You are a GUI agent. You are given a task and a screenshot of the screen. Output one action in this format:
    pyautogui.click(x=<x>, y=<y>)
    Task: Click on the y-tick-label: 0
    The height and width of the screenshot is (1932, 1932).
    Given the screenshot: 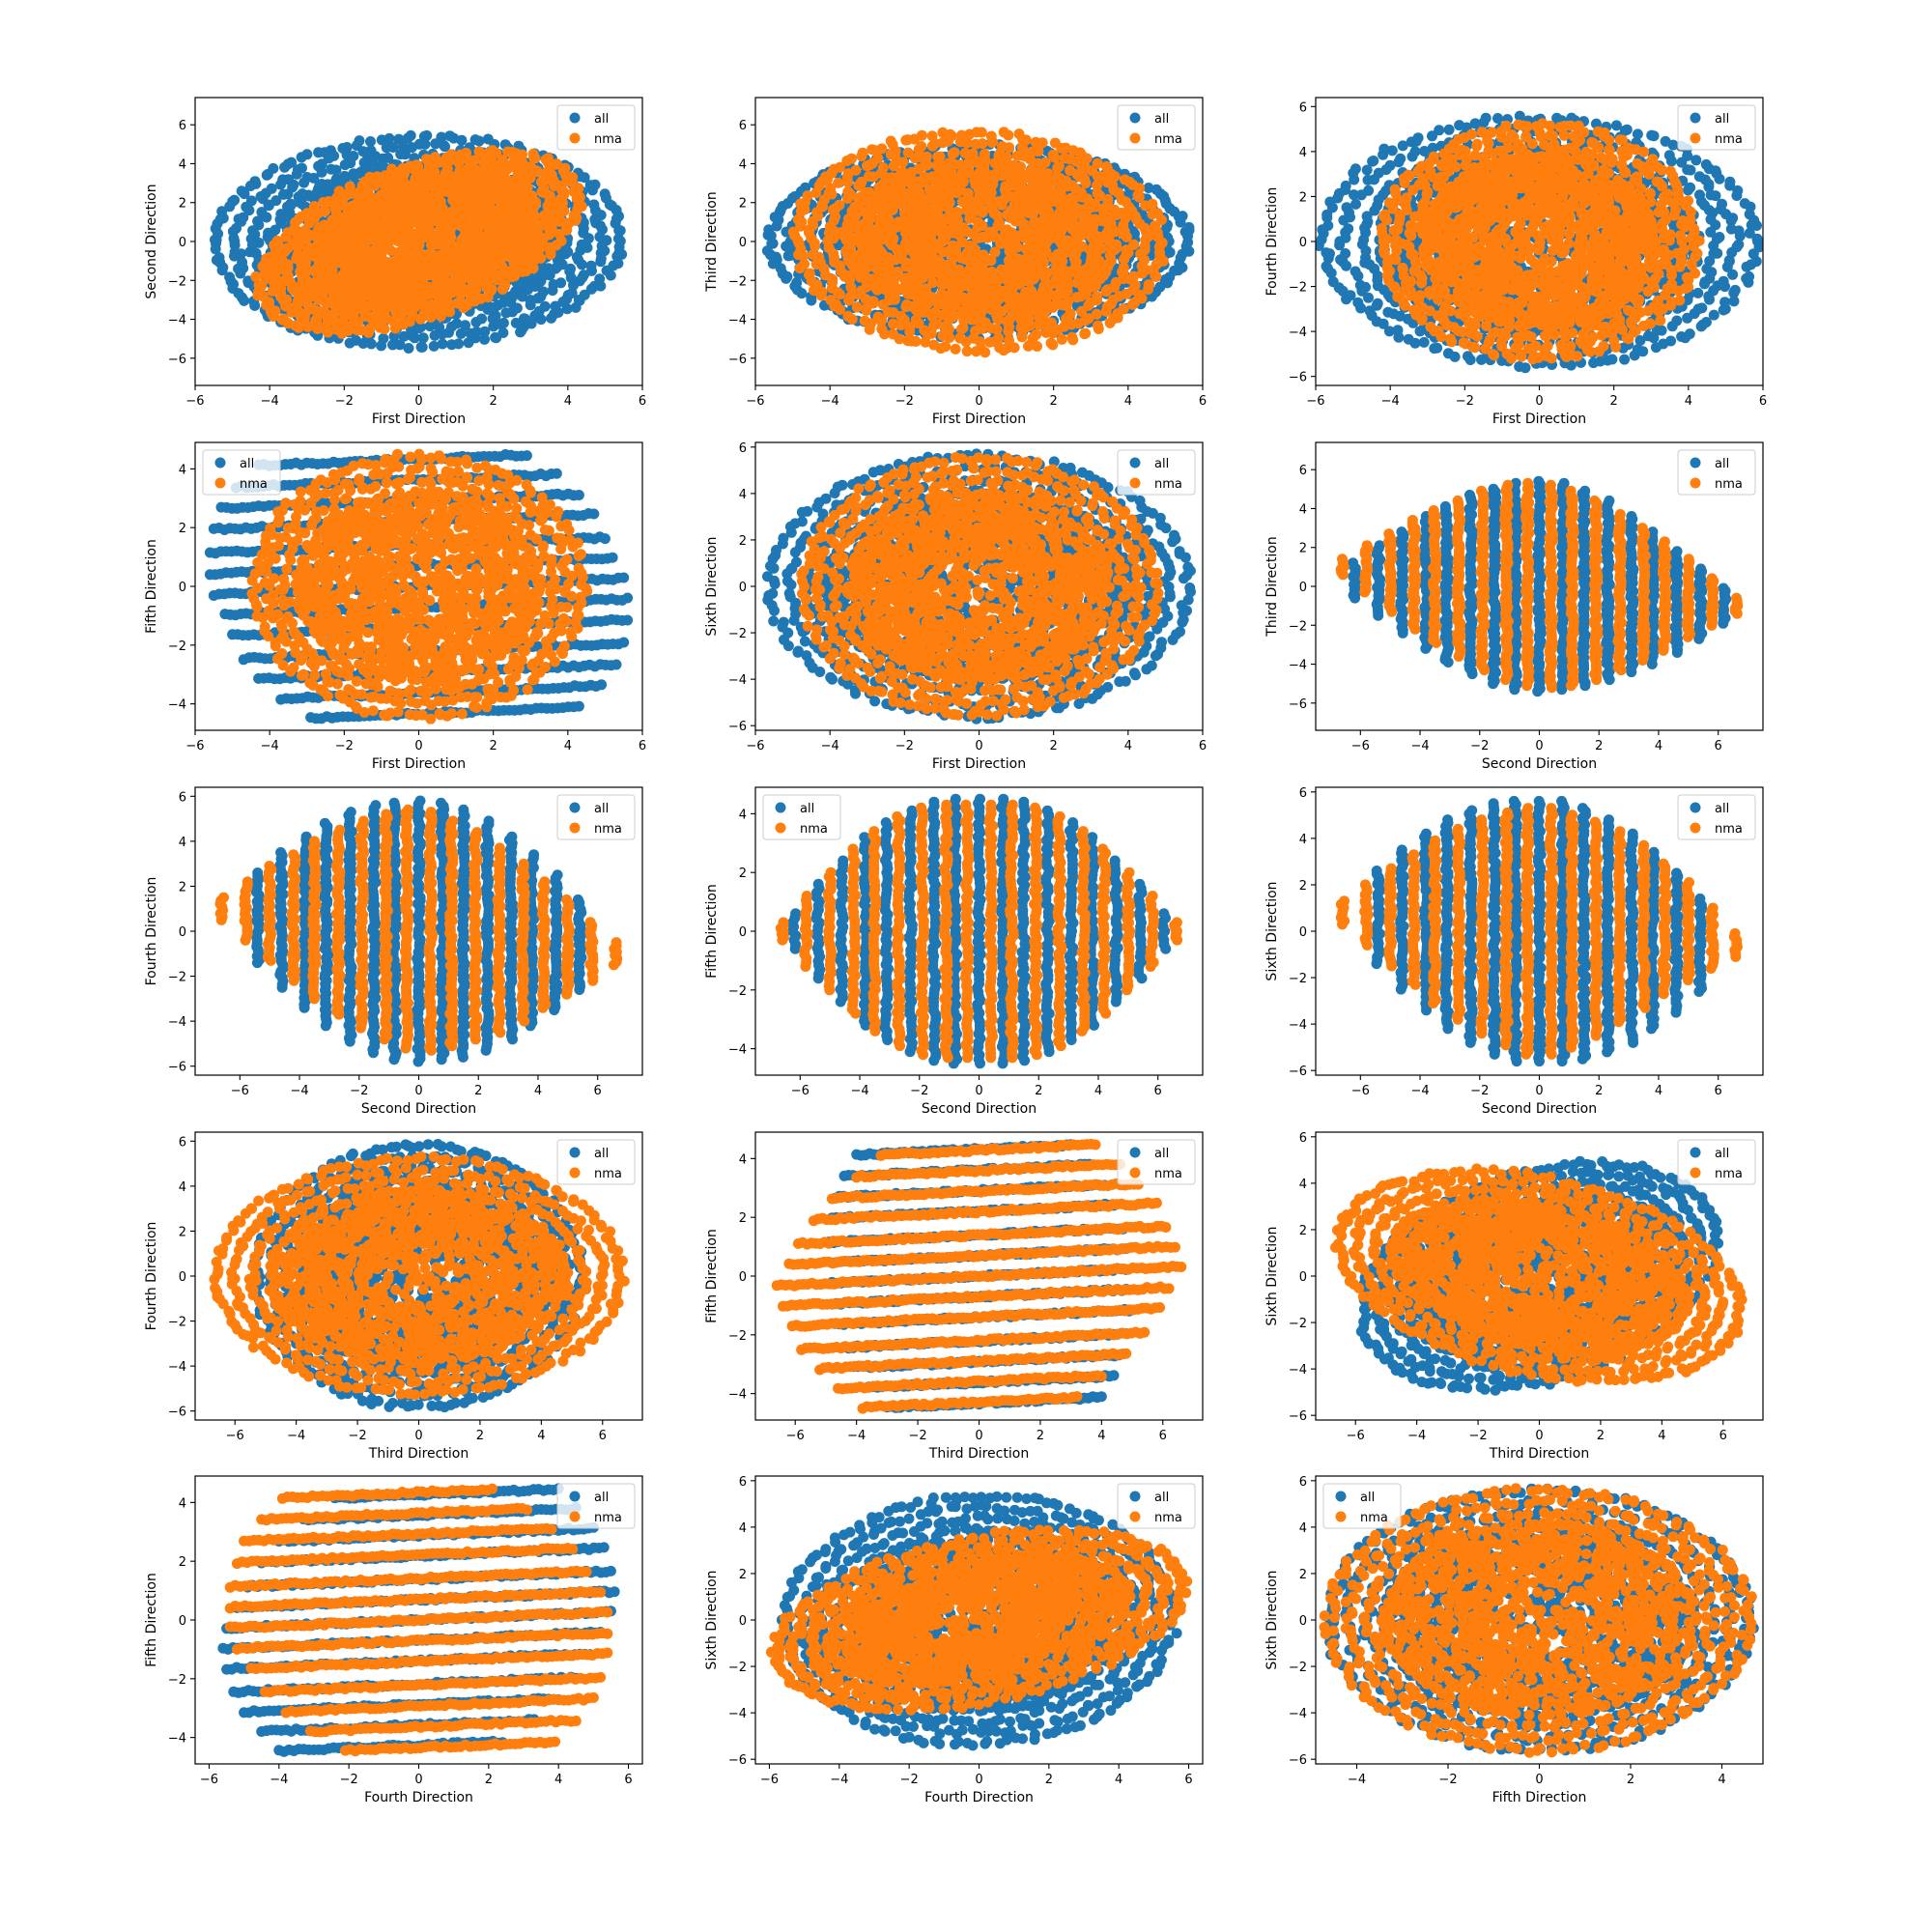 What is the action you would take?
    pyautogui.click(x=182, y=243)
    